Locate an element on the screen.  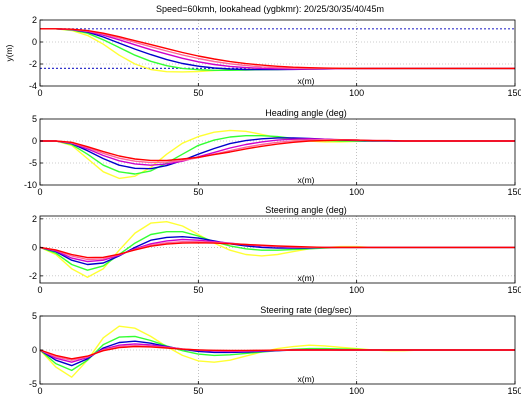
y-tick-label: -10 is located at coordinates (30, 185).